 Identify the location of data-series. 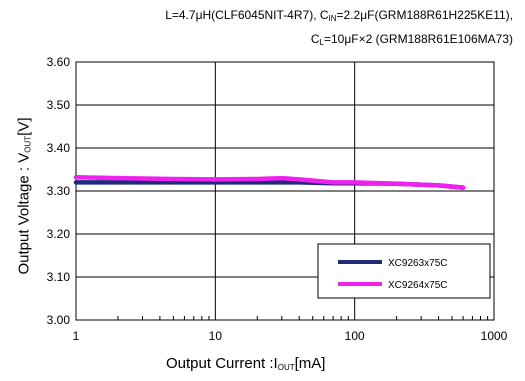
(269, 182).